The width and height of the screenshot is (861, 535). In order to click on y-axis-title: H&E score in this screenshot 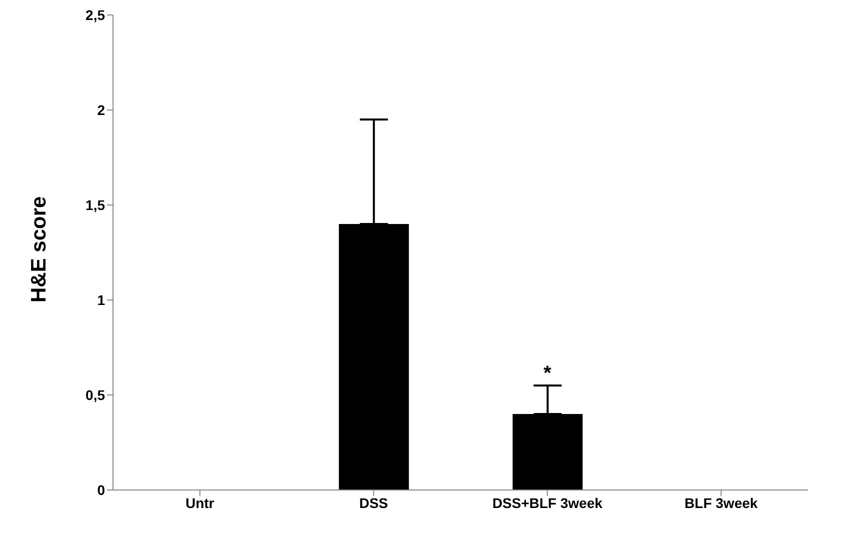, I will do `click(38, 249)`.